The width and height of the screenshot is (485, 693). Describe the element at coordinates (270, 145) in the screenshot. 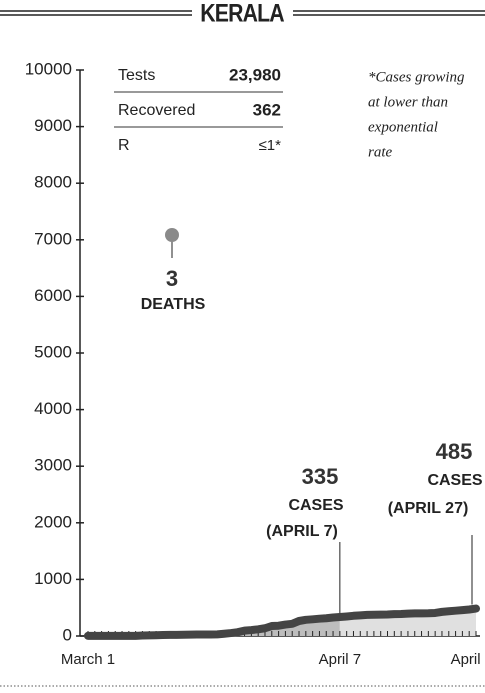

I see `stat-value: ≤1*` at that location.